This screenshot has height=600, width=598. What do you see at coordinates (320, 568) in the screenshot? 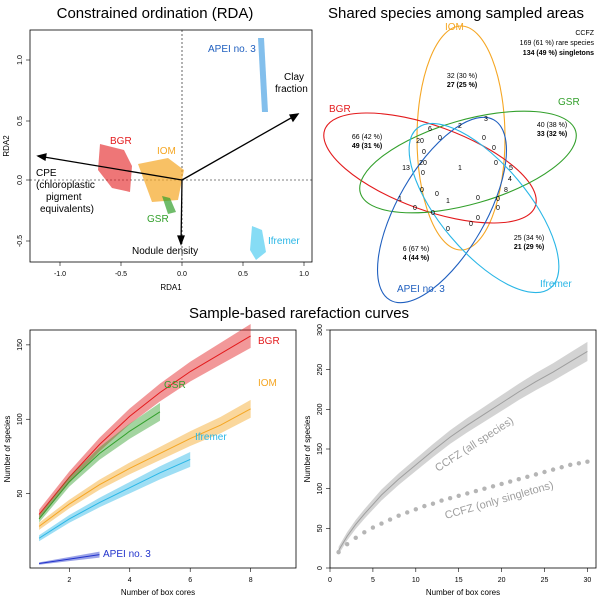
I see `y-tick-label: 0` at bounding box center [320, 568].